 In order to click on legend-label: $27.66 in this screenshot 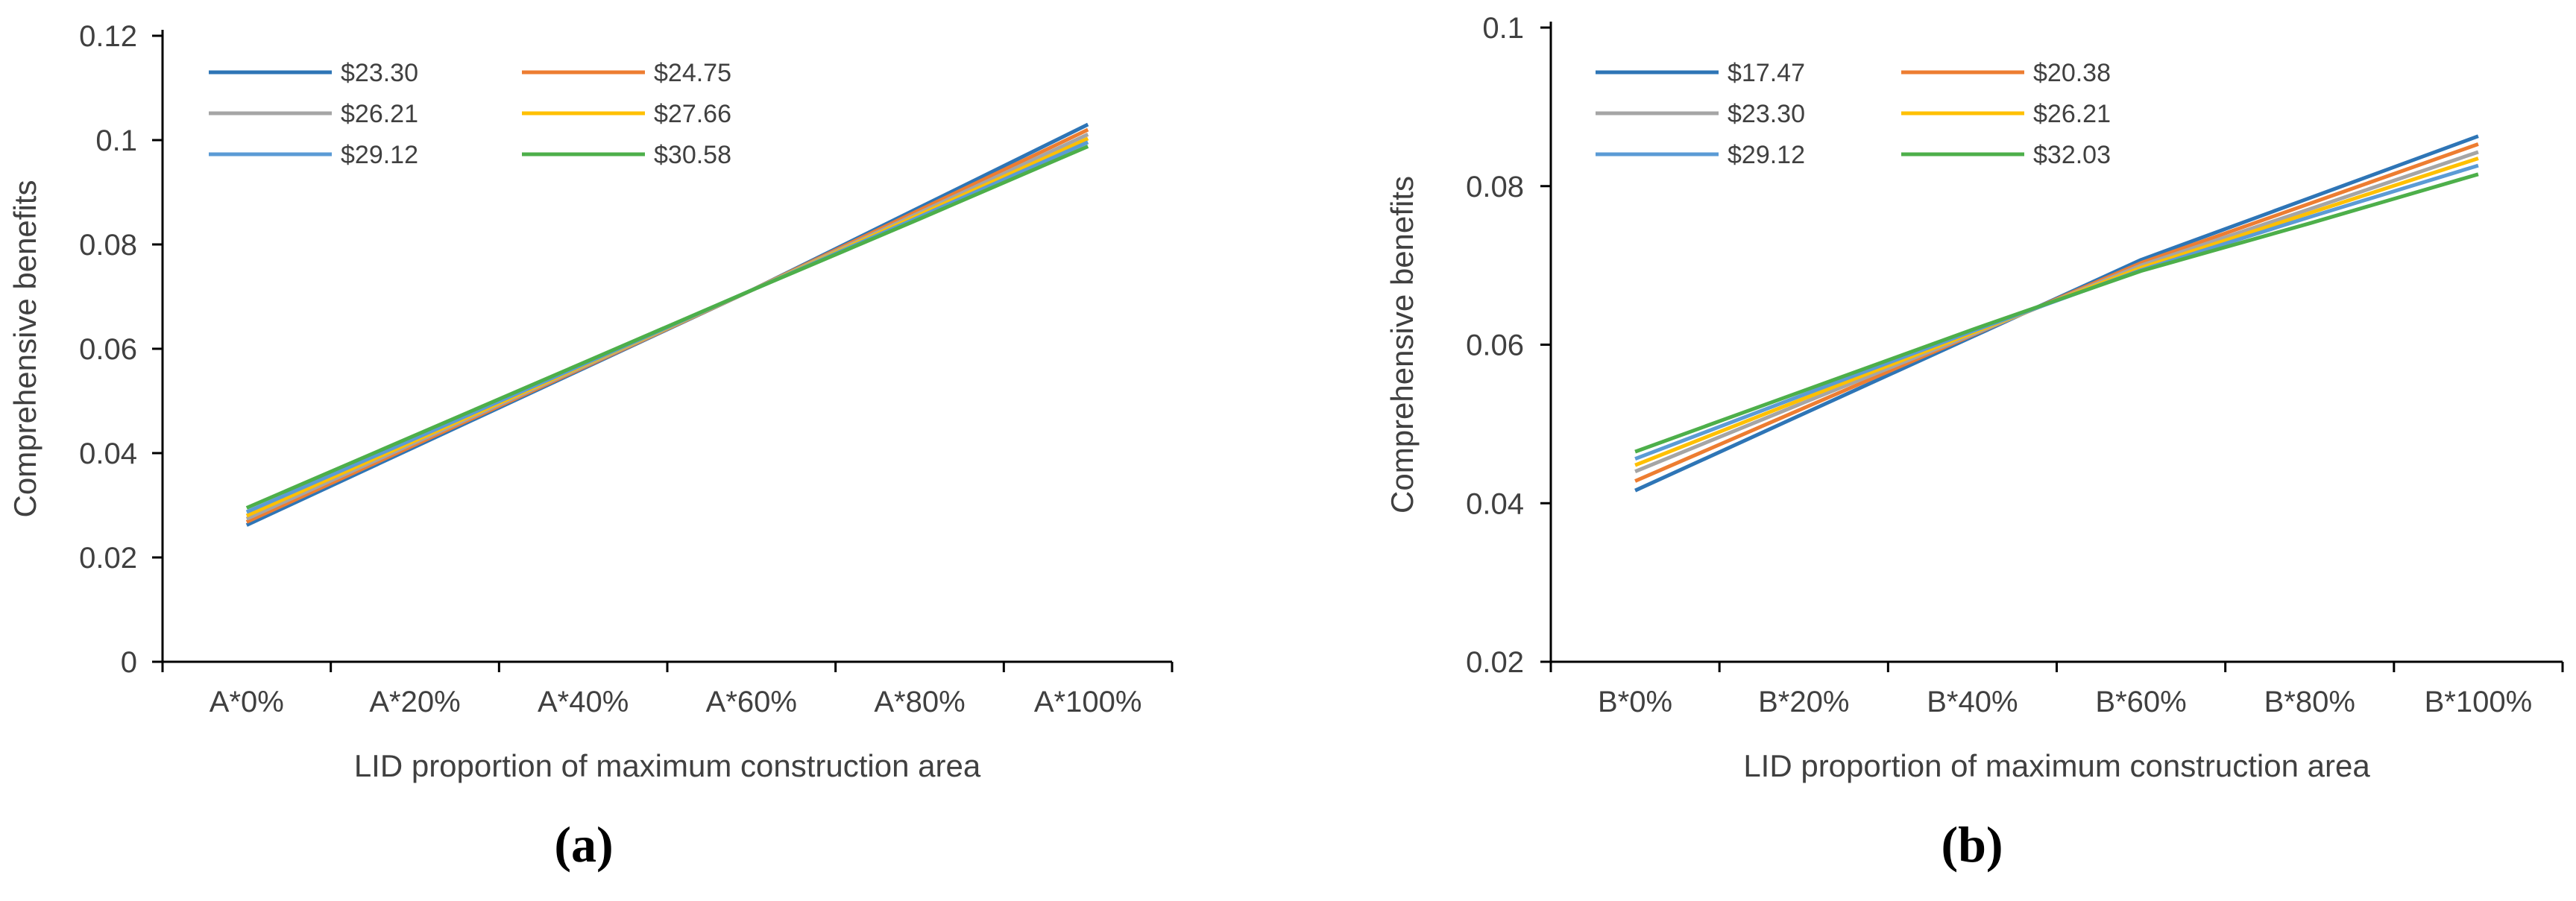, I will do `click(692, 114)`.